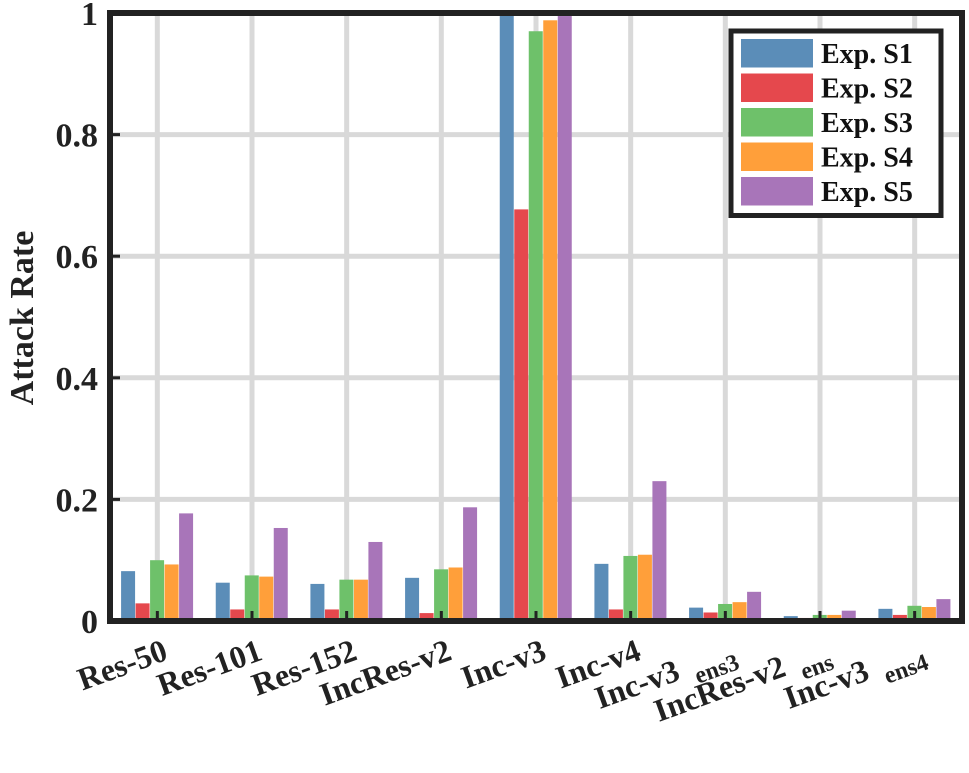  I want to click on legend-label: Exp. S4, so click(867, 158).